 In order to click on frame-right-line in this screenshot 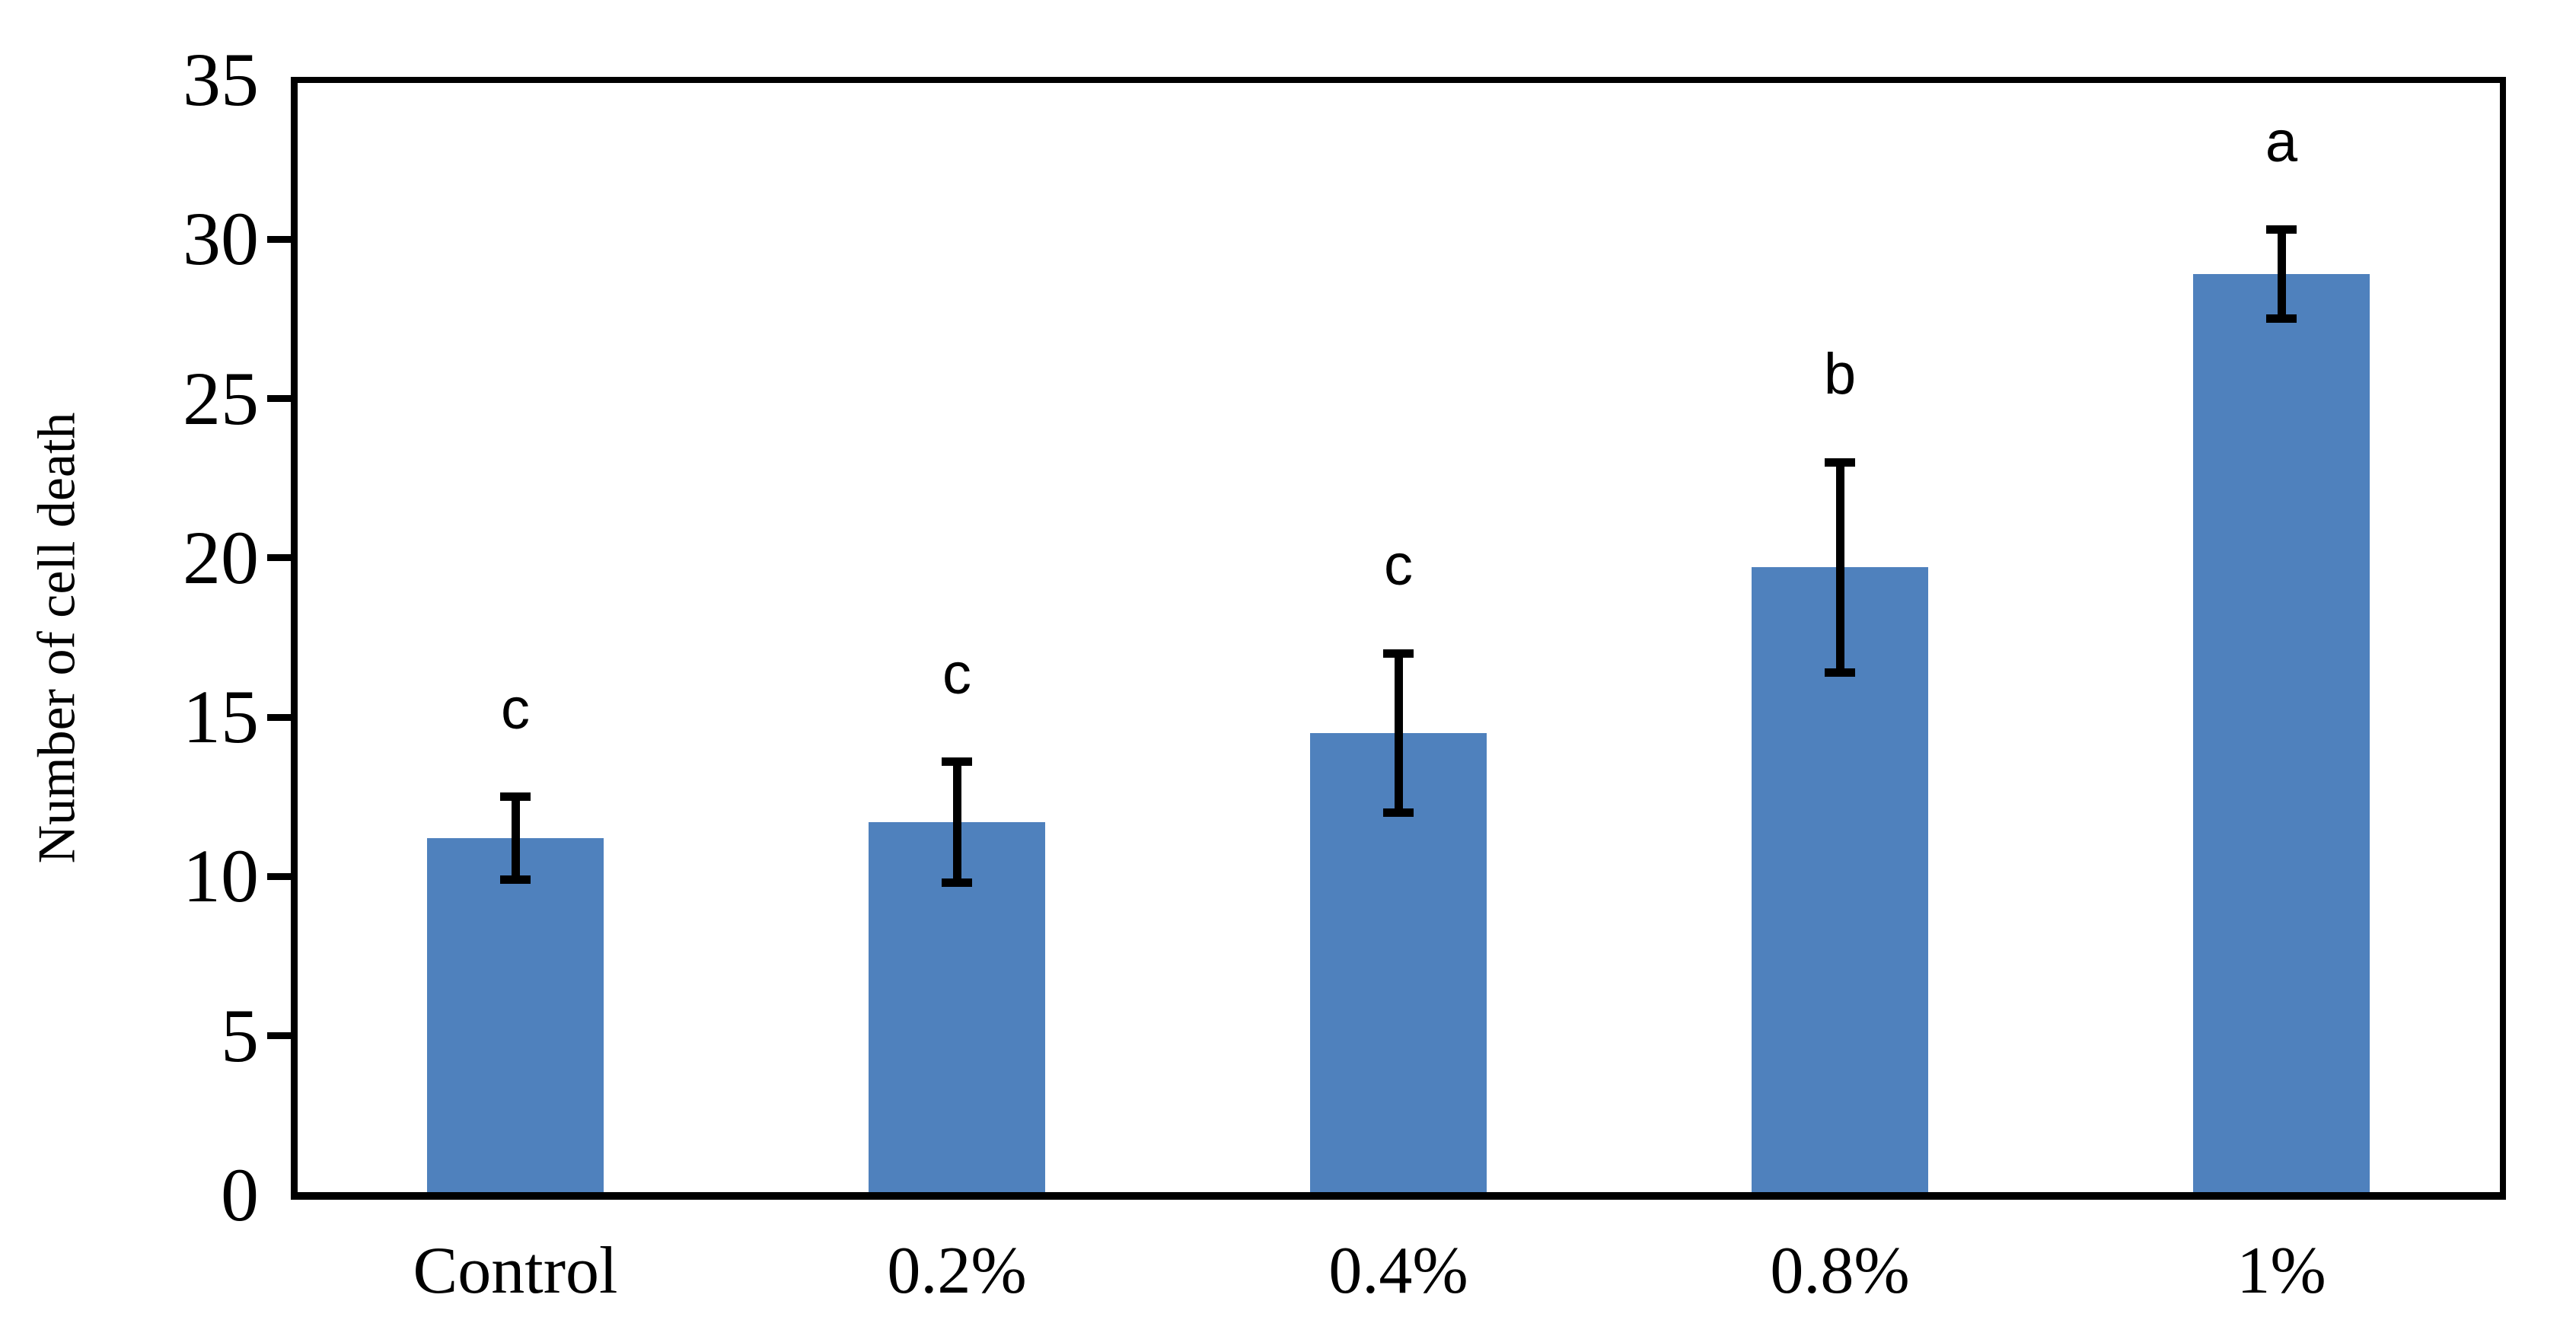, I will do `click(2503, 638)`.